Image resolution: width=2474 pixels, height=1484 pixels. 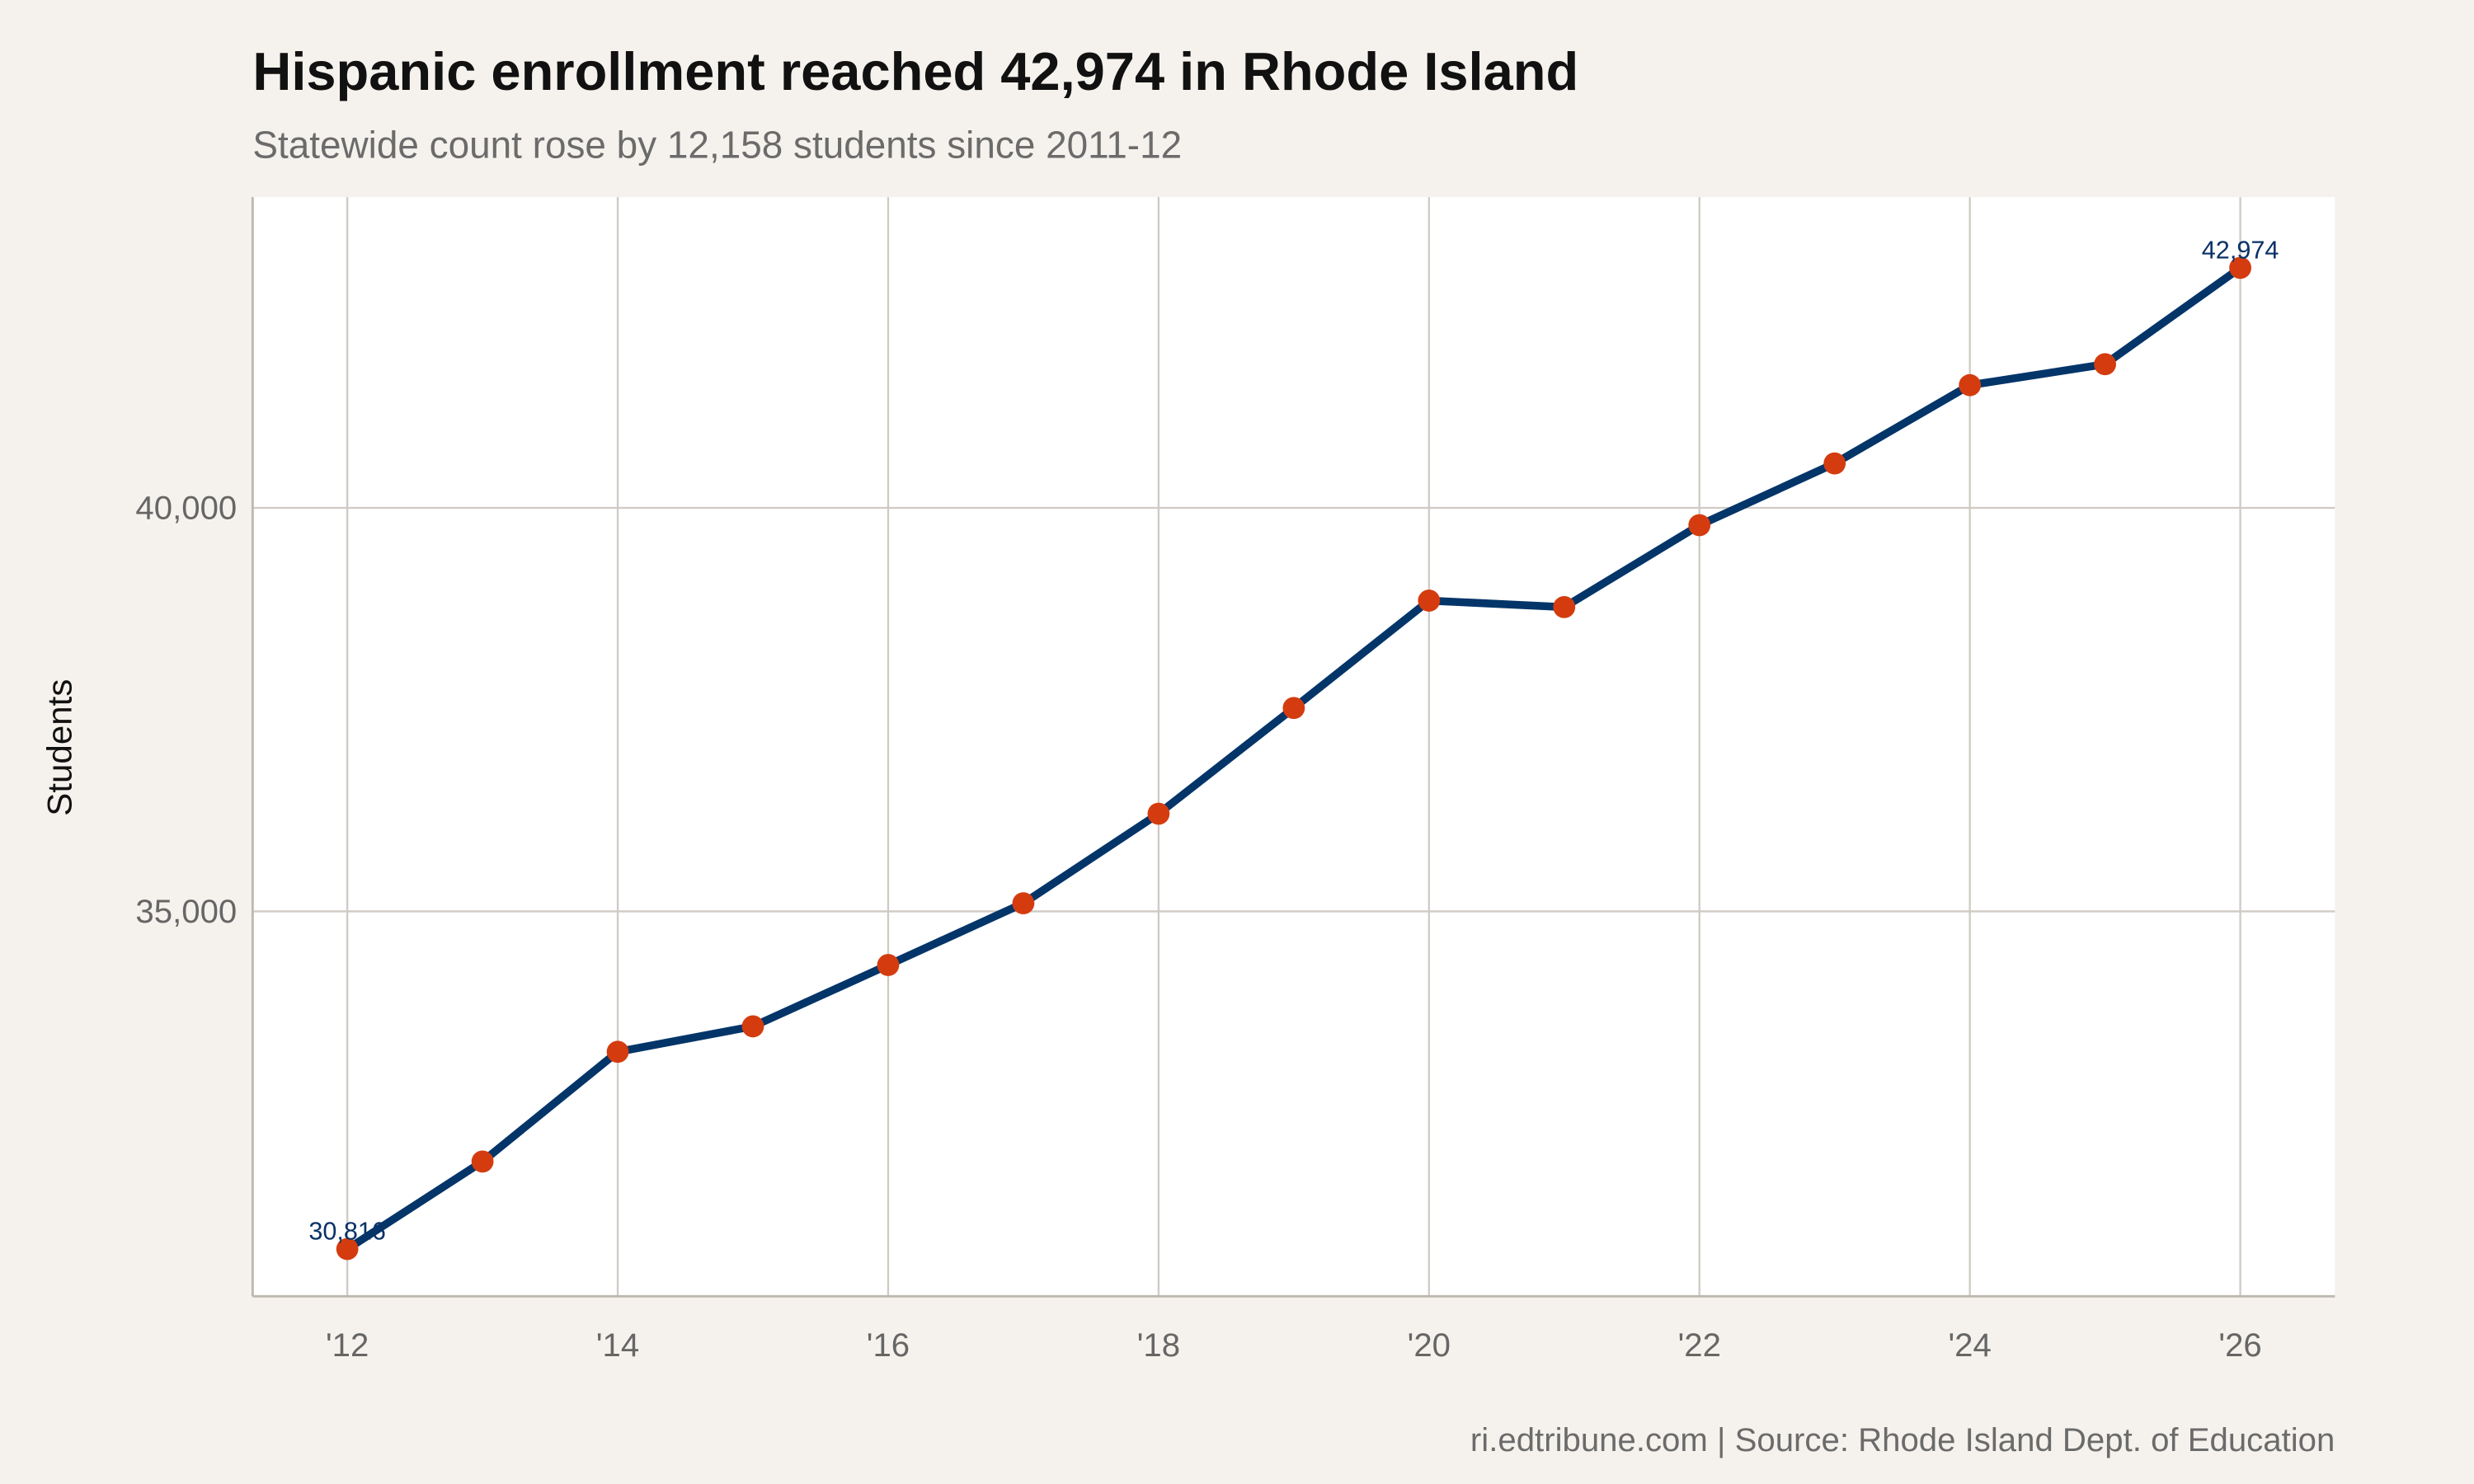 I want to click on x-tick-label: '26, so click(x=2239, y=1345).